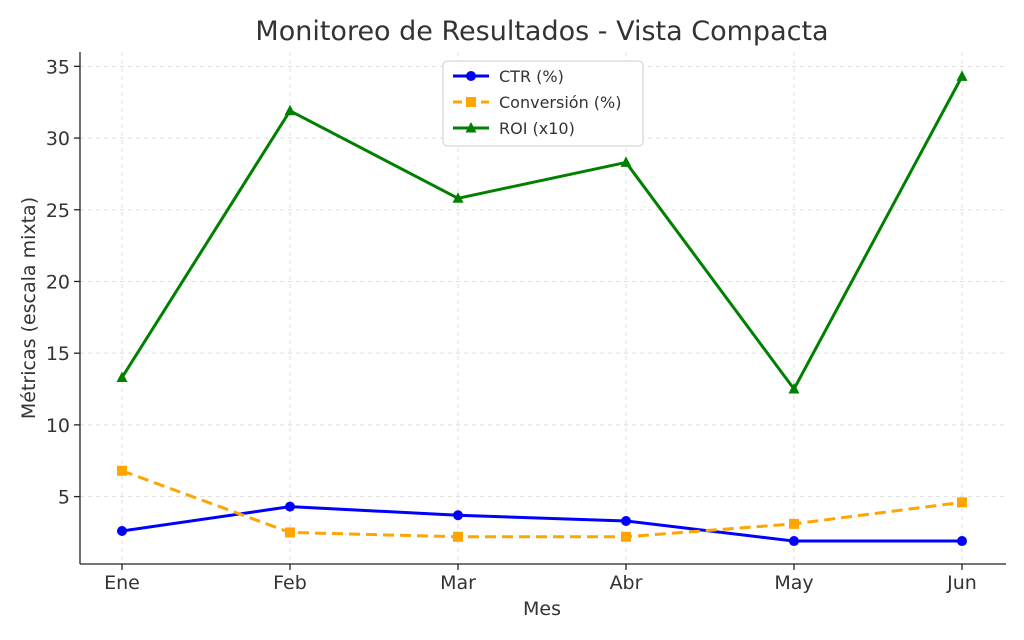 This screenshot has height=640, width=1024. Describe the element at coordinates (58, 354) in the screenshot. I see `y-tick-label: 15` at that location.